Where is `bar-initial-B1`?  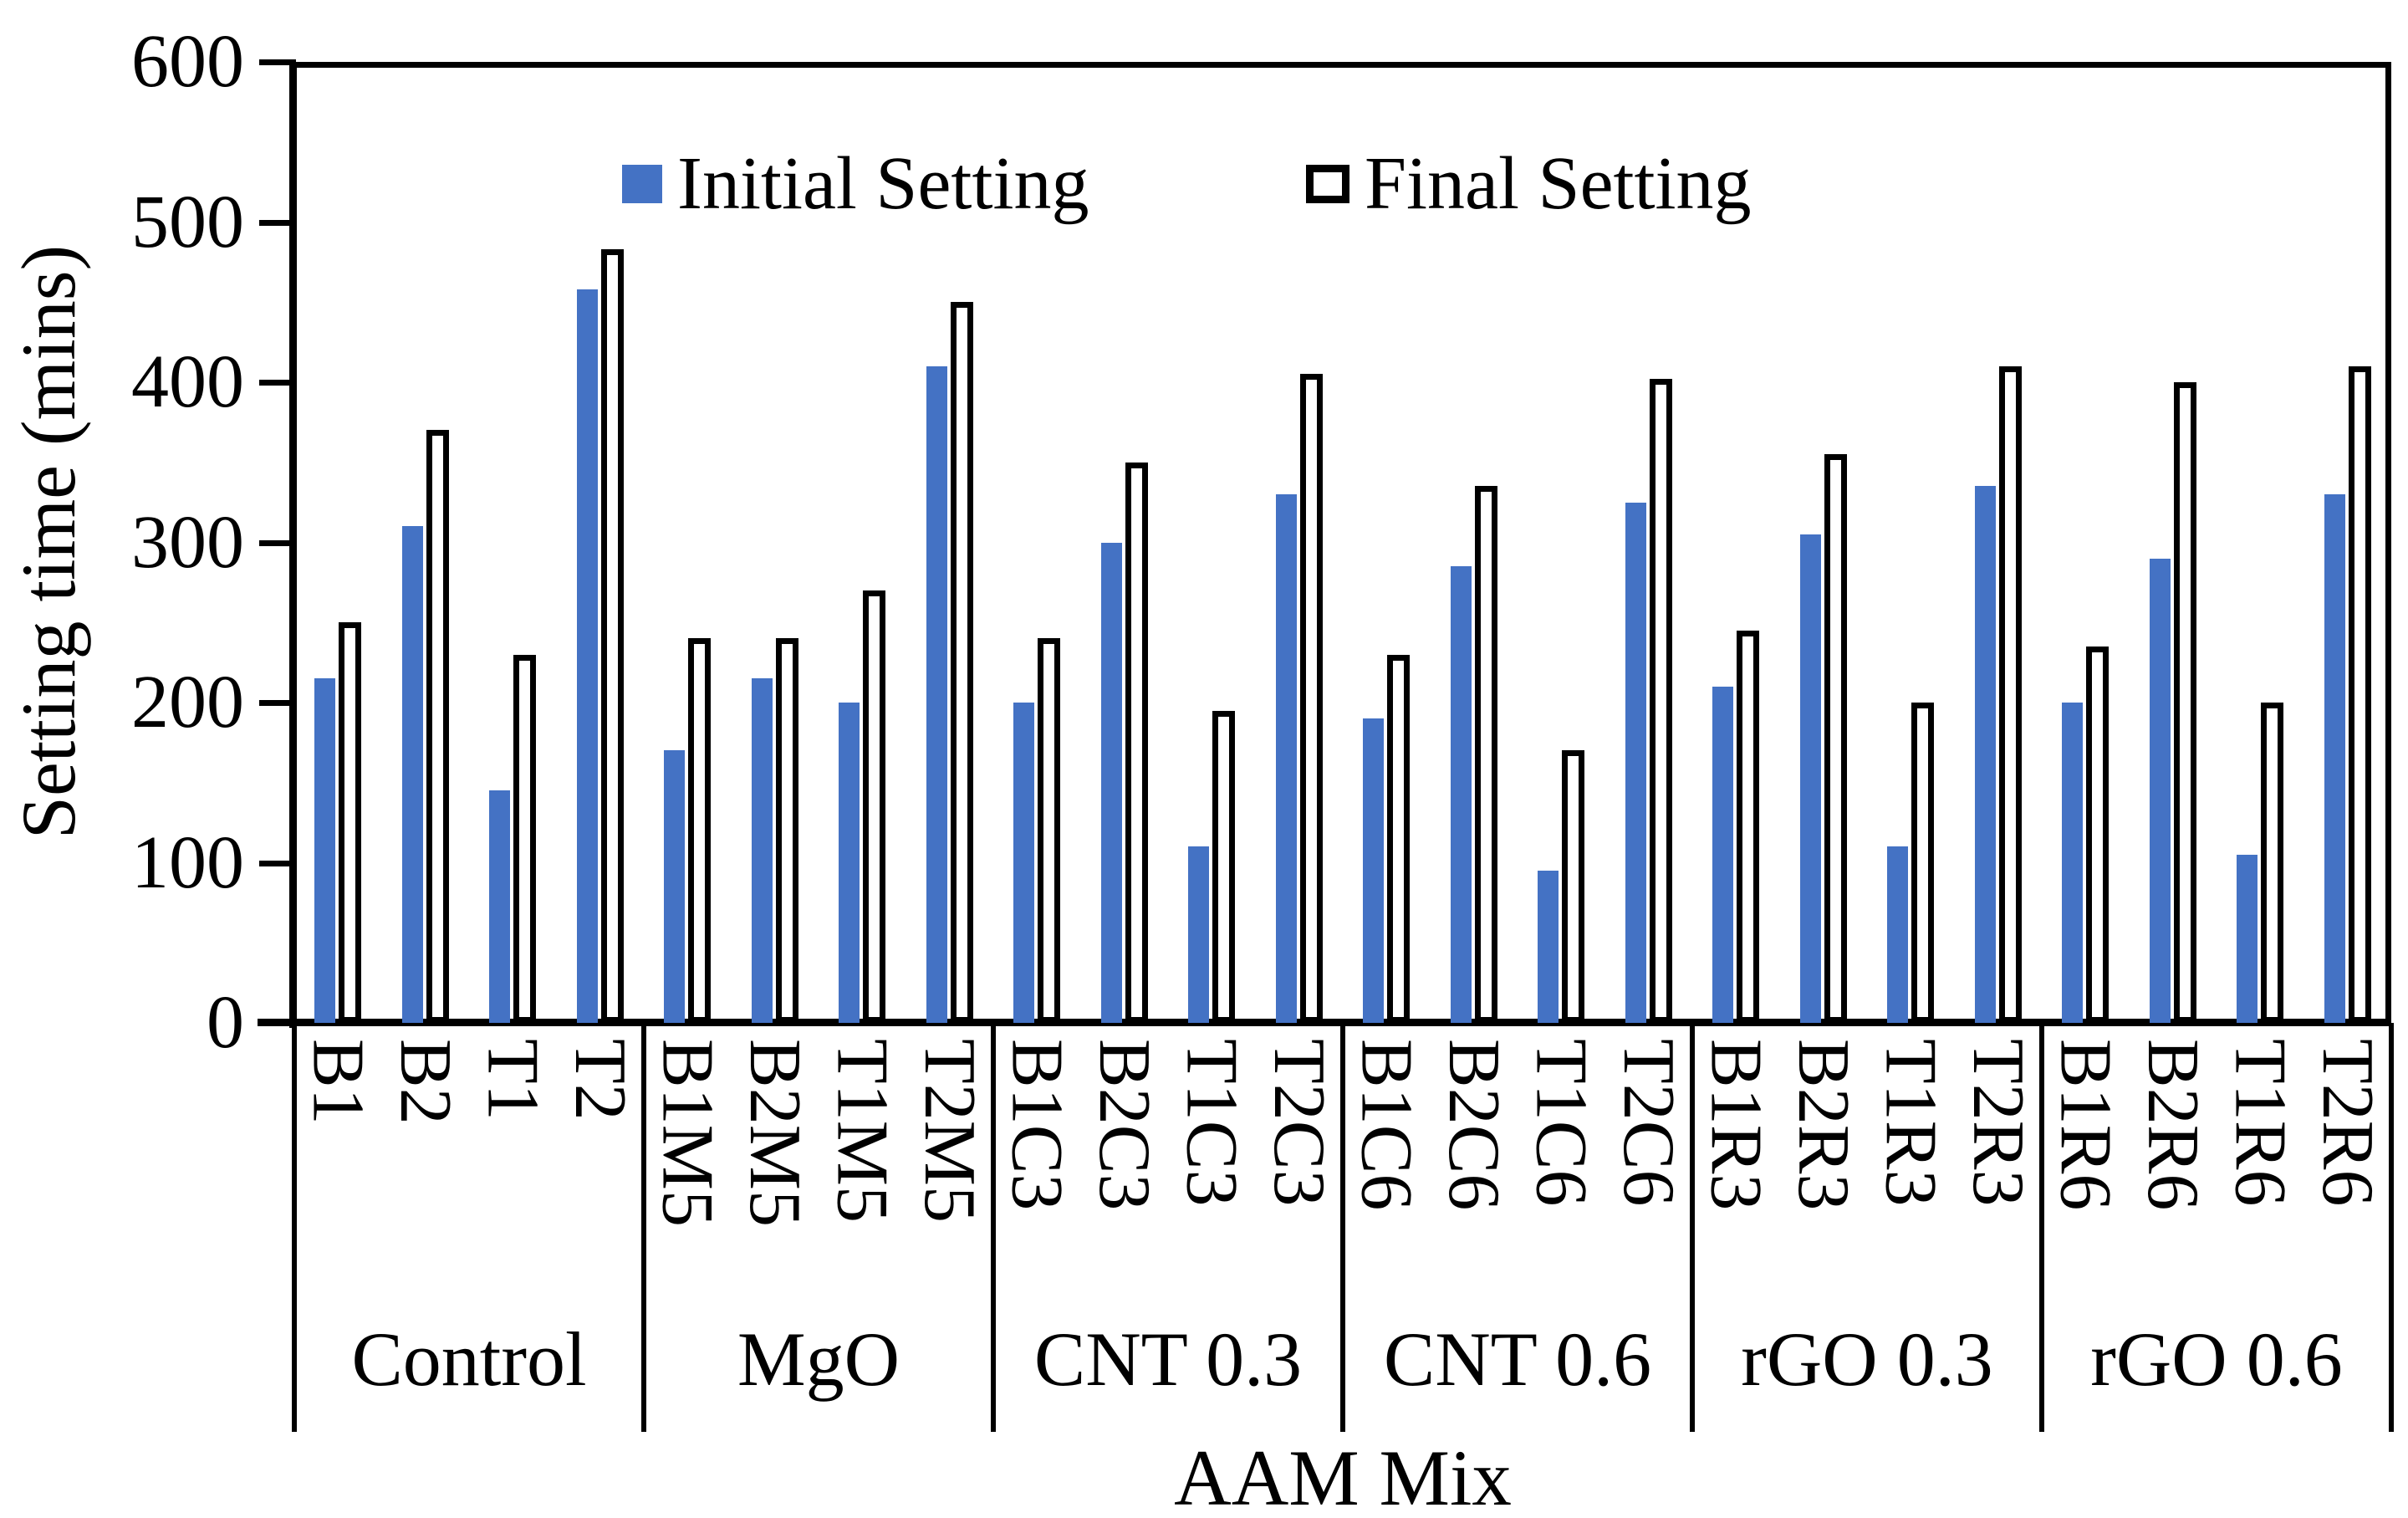
bar-initial-B1 is located at coordinates (325, 850).